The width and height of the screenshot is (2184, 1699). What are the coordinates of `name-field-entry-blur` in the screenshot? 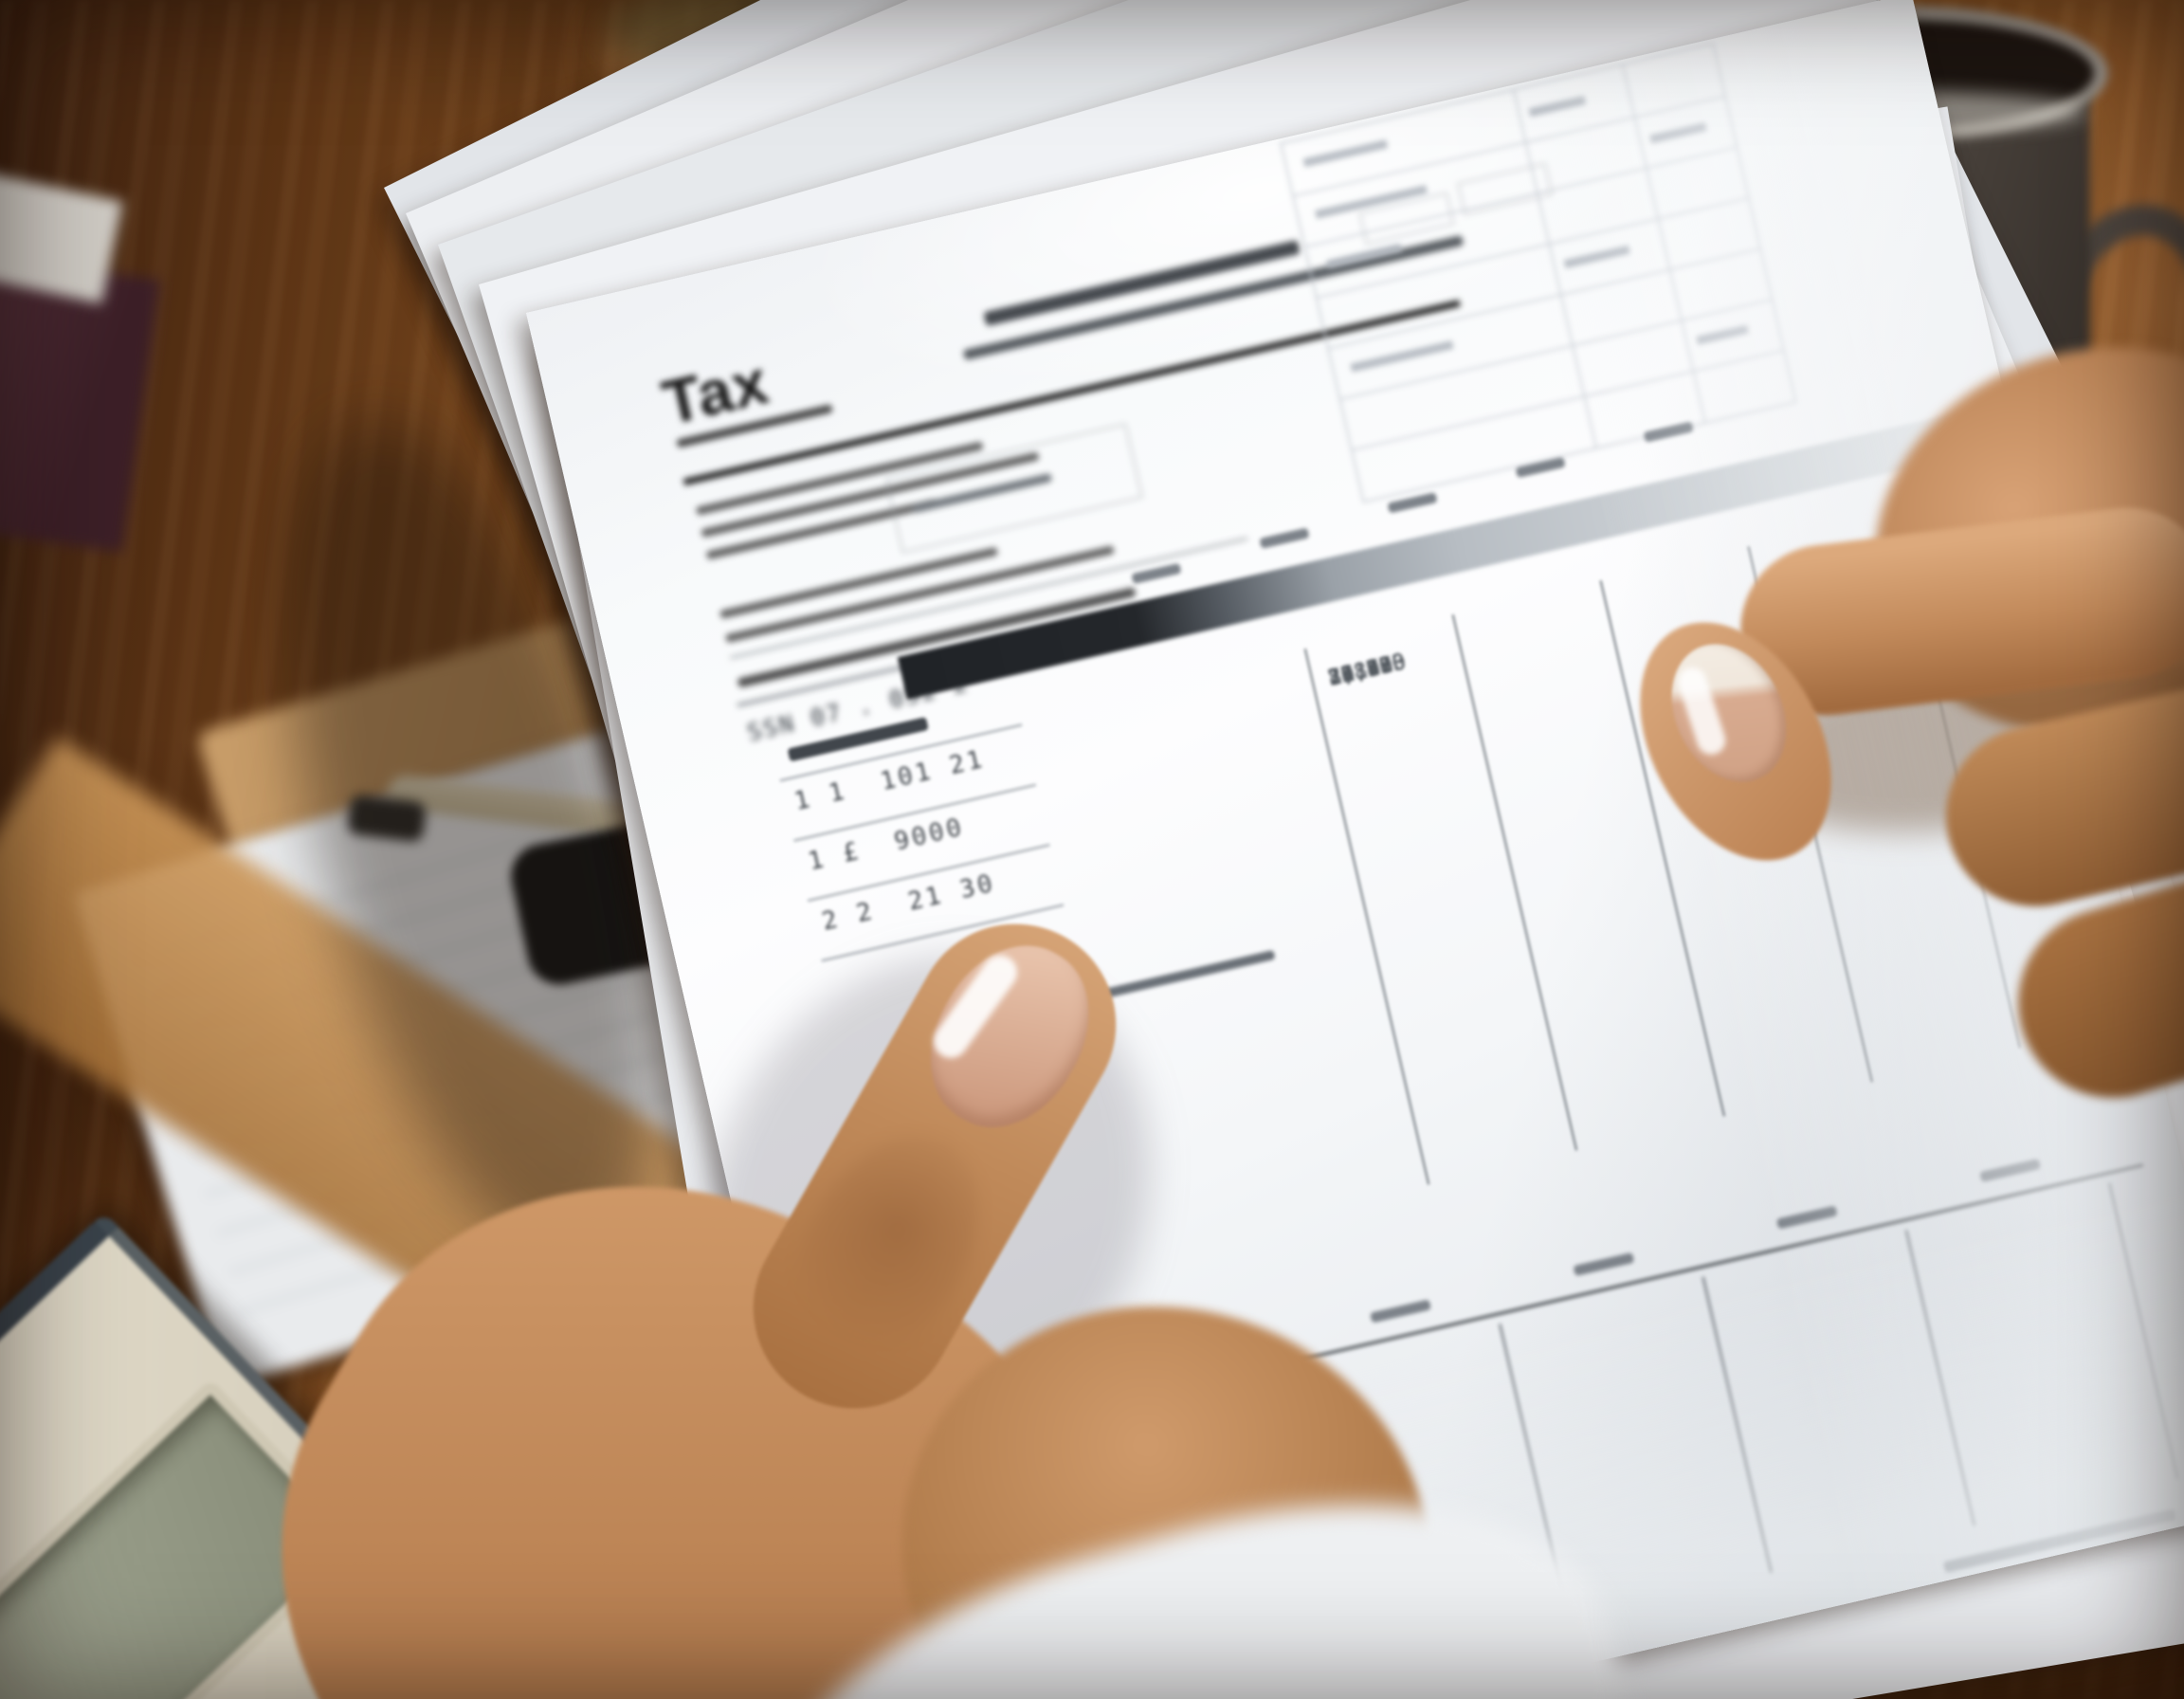 It's located at (982, 493).